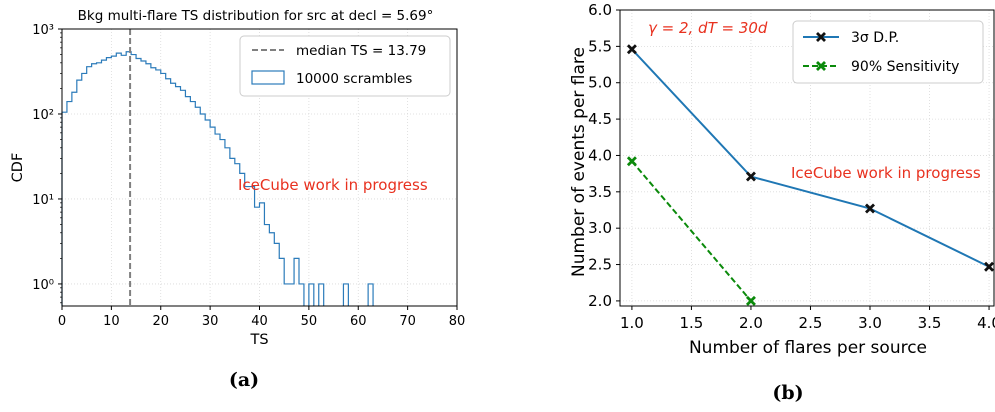 This screenshot has width=995, height=412. I want to click on x-tick-label: 3.0, so click(870, 323).